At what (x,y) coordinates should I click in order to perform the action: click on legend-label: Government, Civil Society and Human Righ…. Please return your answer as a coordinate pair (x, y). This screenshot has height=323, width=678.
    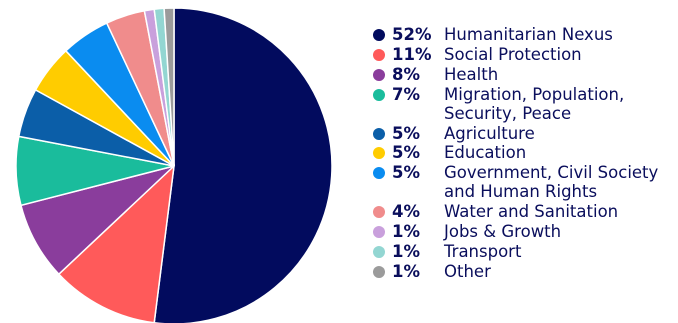
    Looking at the image, I should click on (551, 182).